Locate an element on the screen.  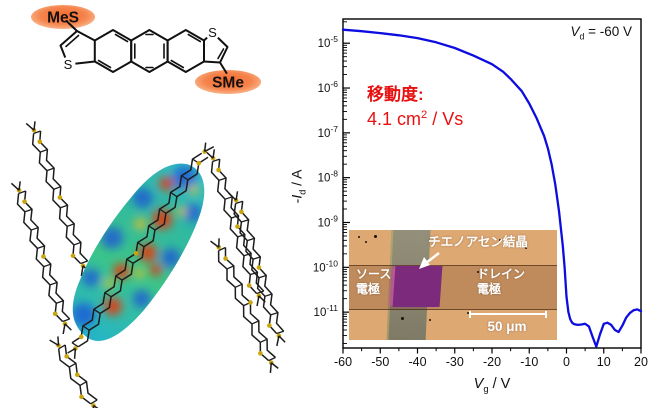
anthradithiophene-skeleton is located at coordinates (144, 47).